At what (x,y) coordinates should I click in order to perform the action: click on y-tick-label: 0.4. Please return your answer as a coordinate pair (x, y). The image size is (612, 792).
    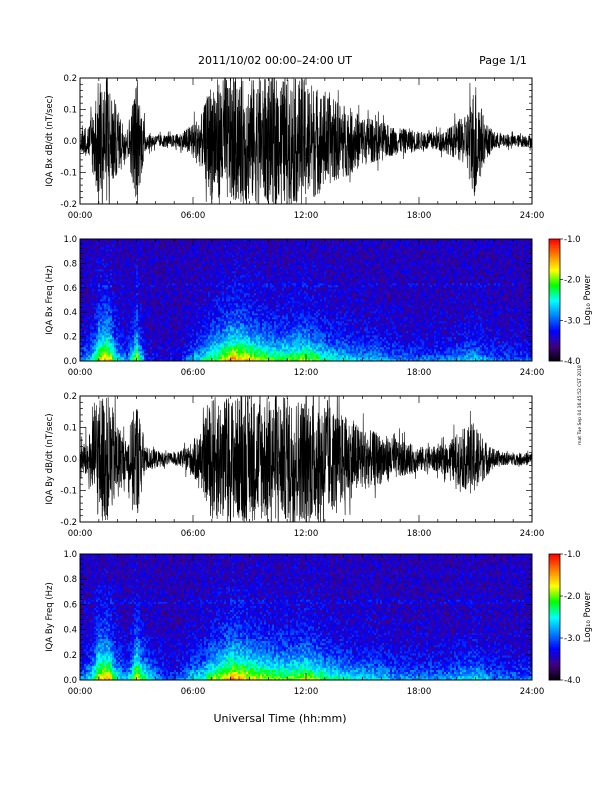
    Looking at the image, I should click on (70, 631).